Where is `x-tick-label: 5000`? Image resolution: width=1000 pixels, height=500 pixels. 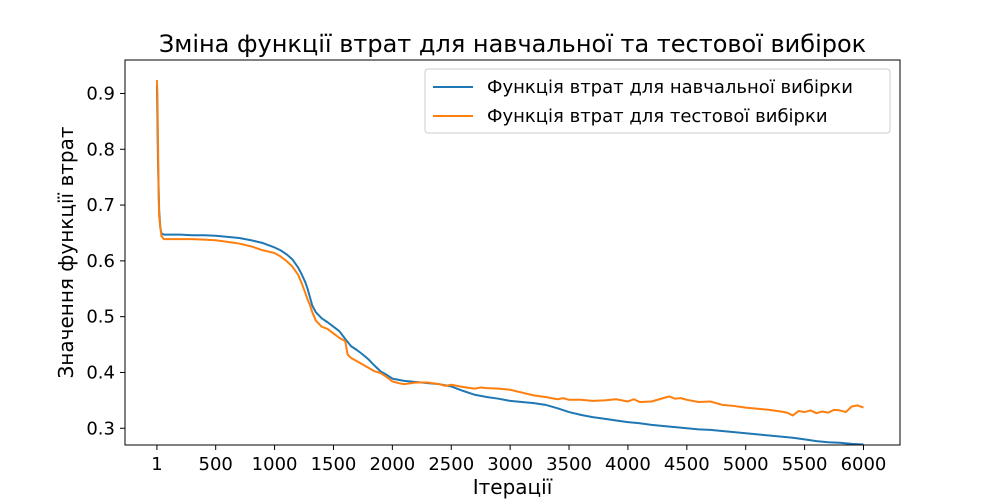 x-tick-label: 5000 is located at coordinates (746, 464).